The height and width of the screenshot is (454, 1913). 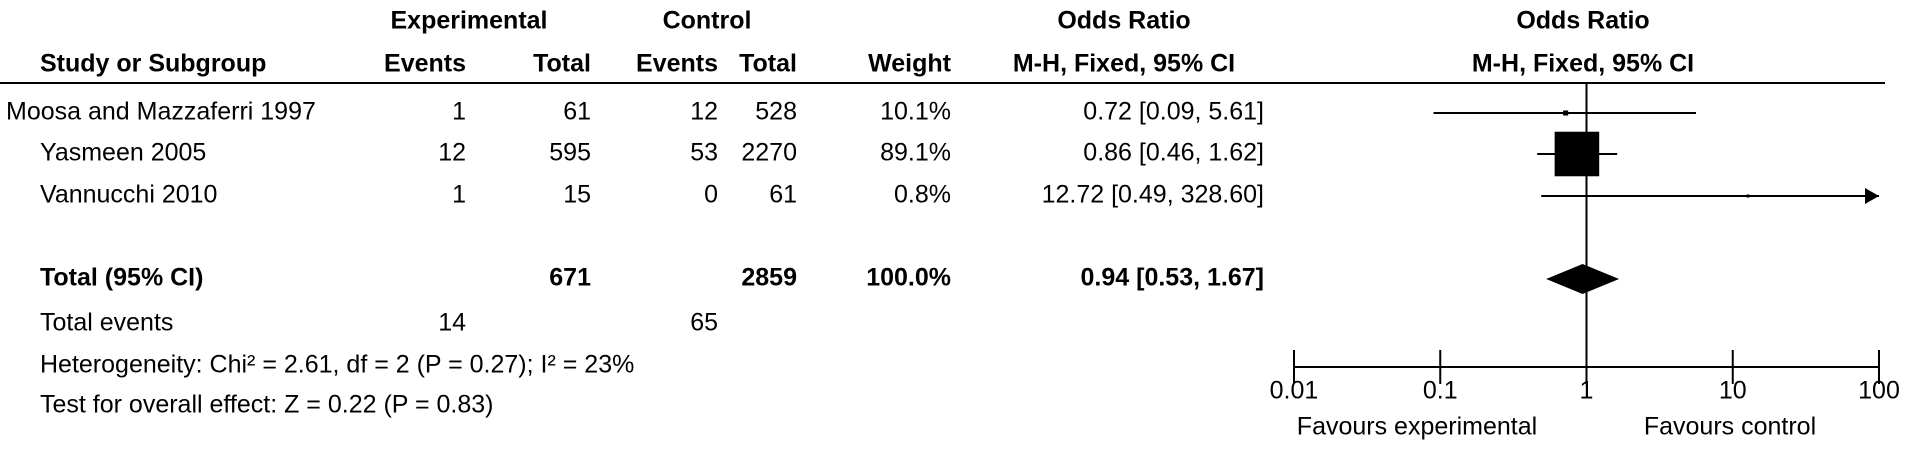 I want to click on x-tick-label: 0.1, so click(x=1440, y=391).